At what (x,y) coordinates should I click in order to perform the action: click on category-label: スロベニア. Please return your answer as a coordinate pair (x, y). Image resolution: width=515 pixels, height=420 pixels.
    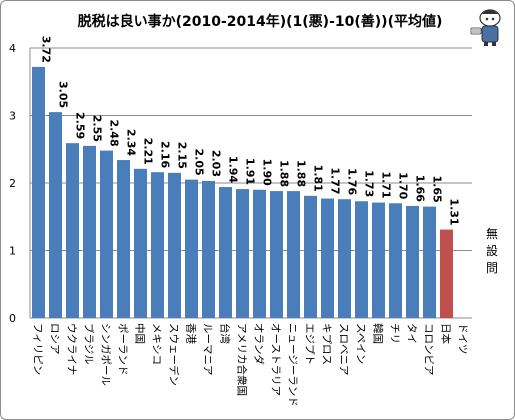
    Looking at the image, I should click on (344, 349).